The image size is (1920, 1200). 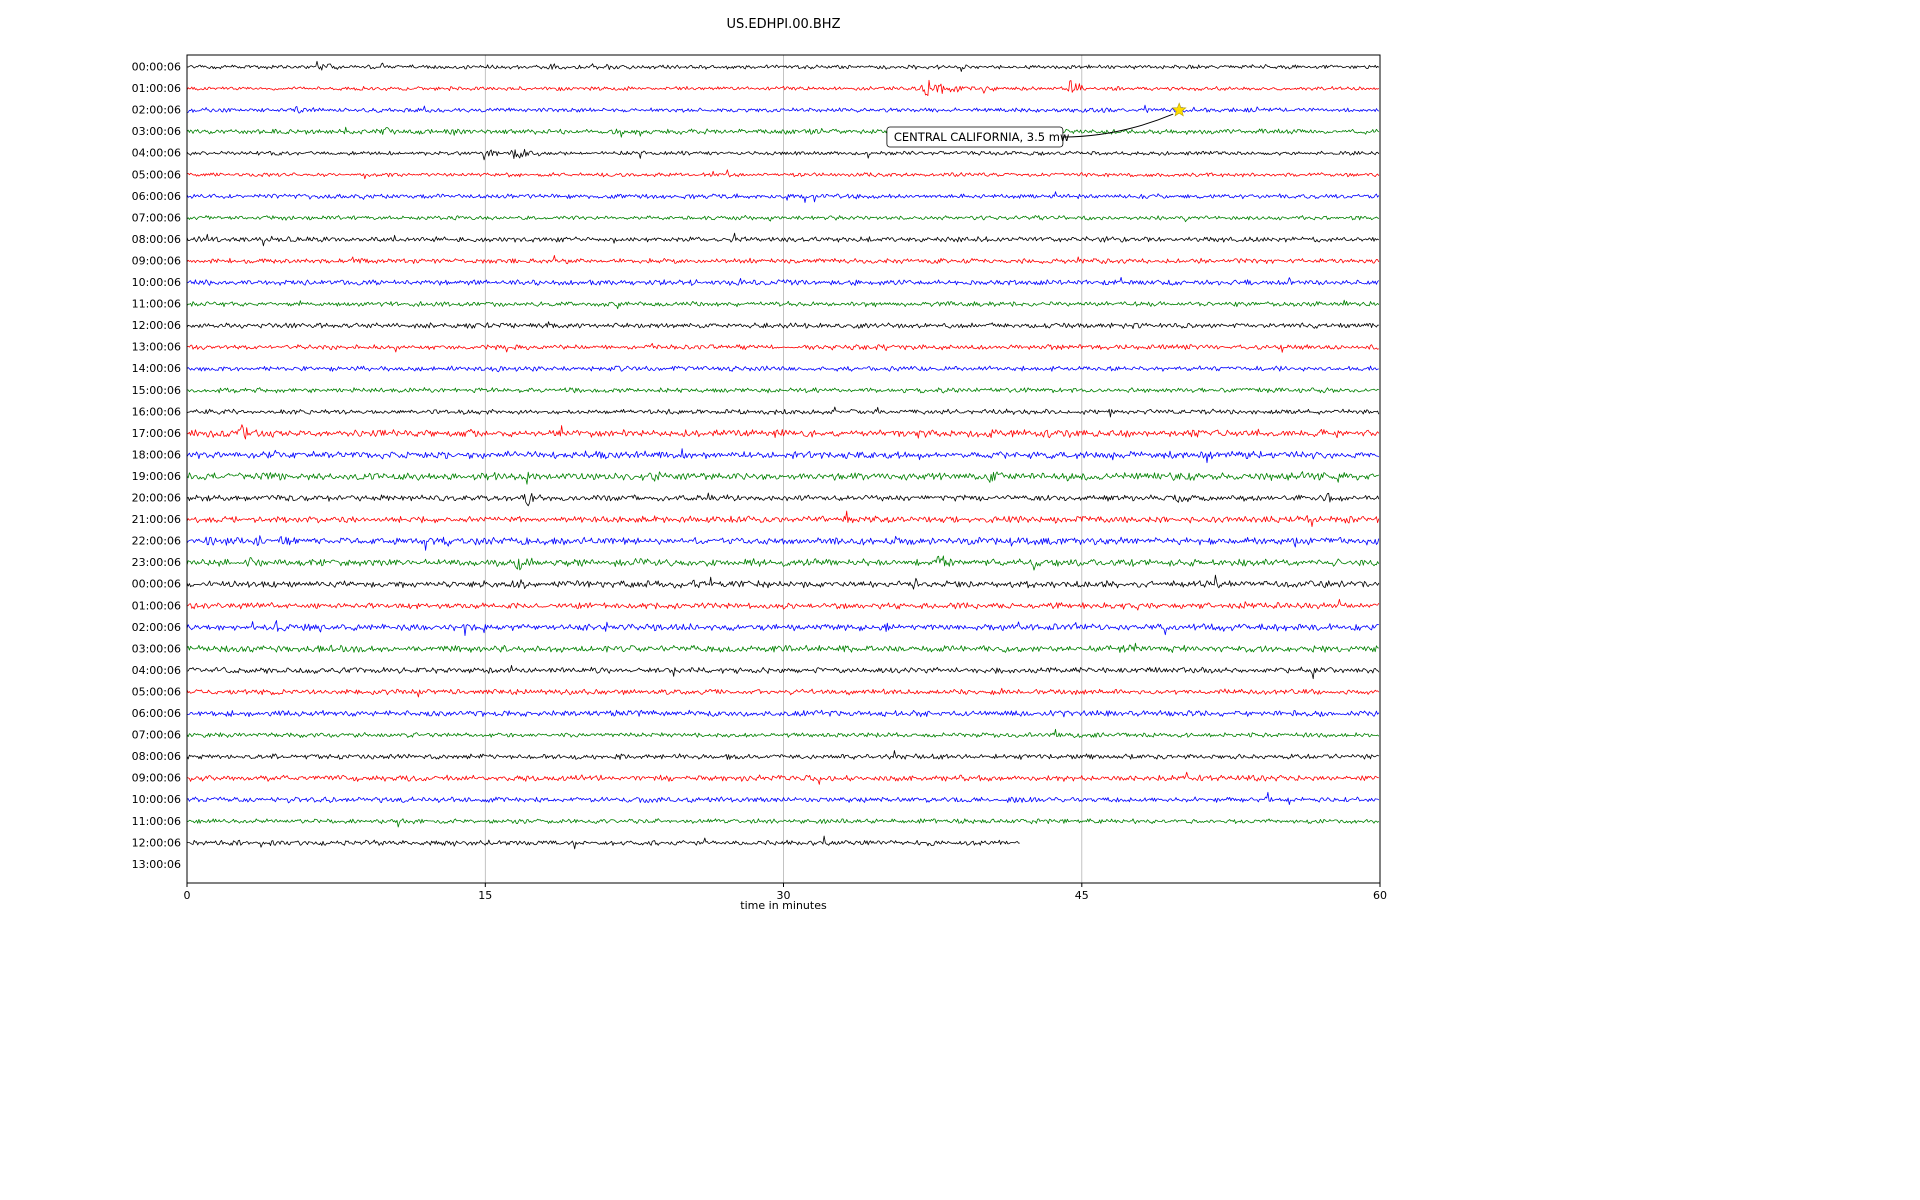 I want to click on plot-title: US.EDHPI.00.BHZ, so click(x=783, y=24).